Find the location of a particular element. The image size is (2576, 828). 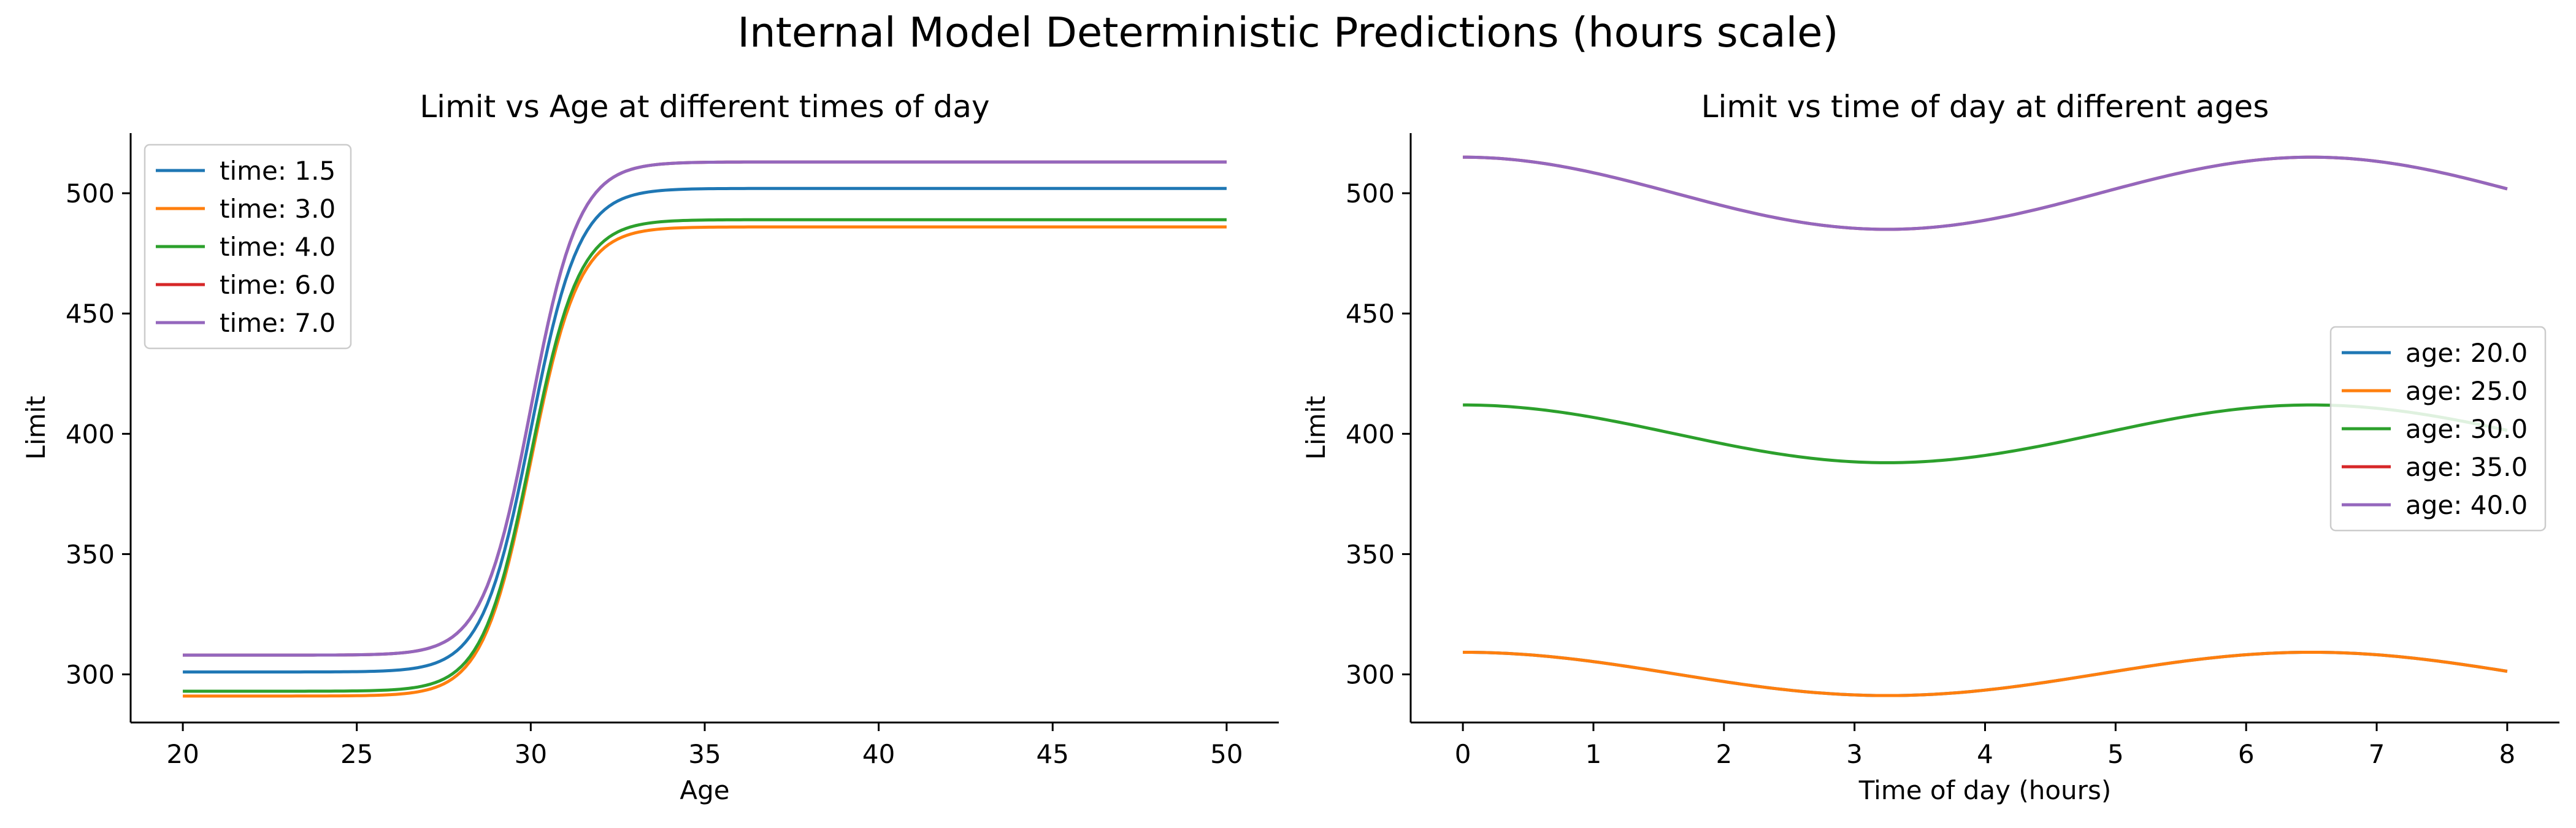

x-tick-label: 8 is located at coordinates (2507, 754).